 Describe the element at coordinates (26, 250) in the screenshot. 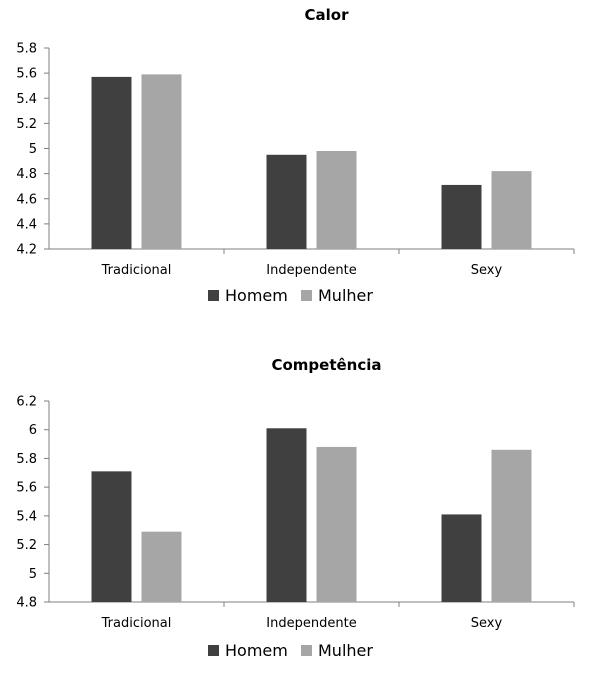

I see `y-tick-label: 4.2` at that location.